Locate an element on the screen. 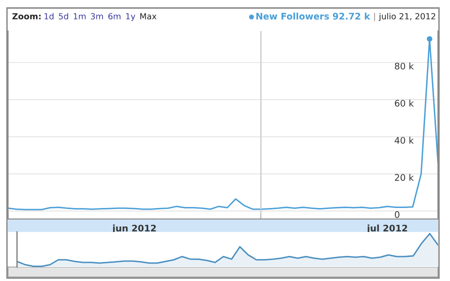 This screenshot has height=281, width=450. text: julio 21, 2012 is located at coordinates (407, 17).